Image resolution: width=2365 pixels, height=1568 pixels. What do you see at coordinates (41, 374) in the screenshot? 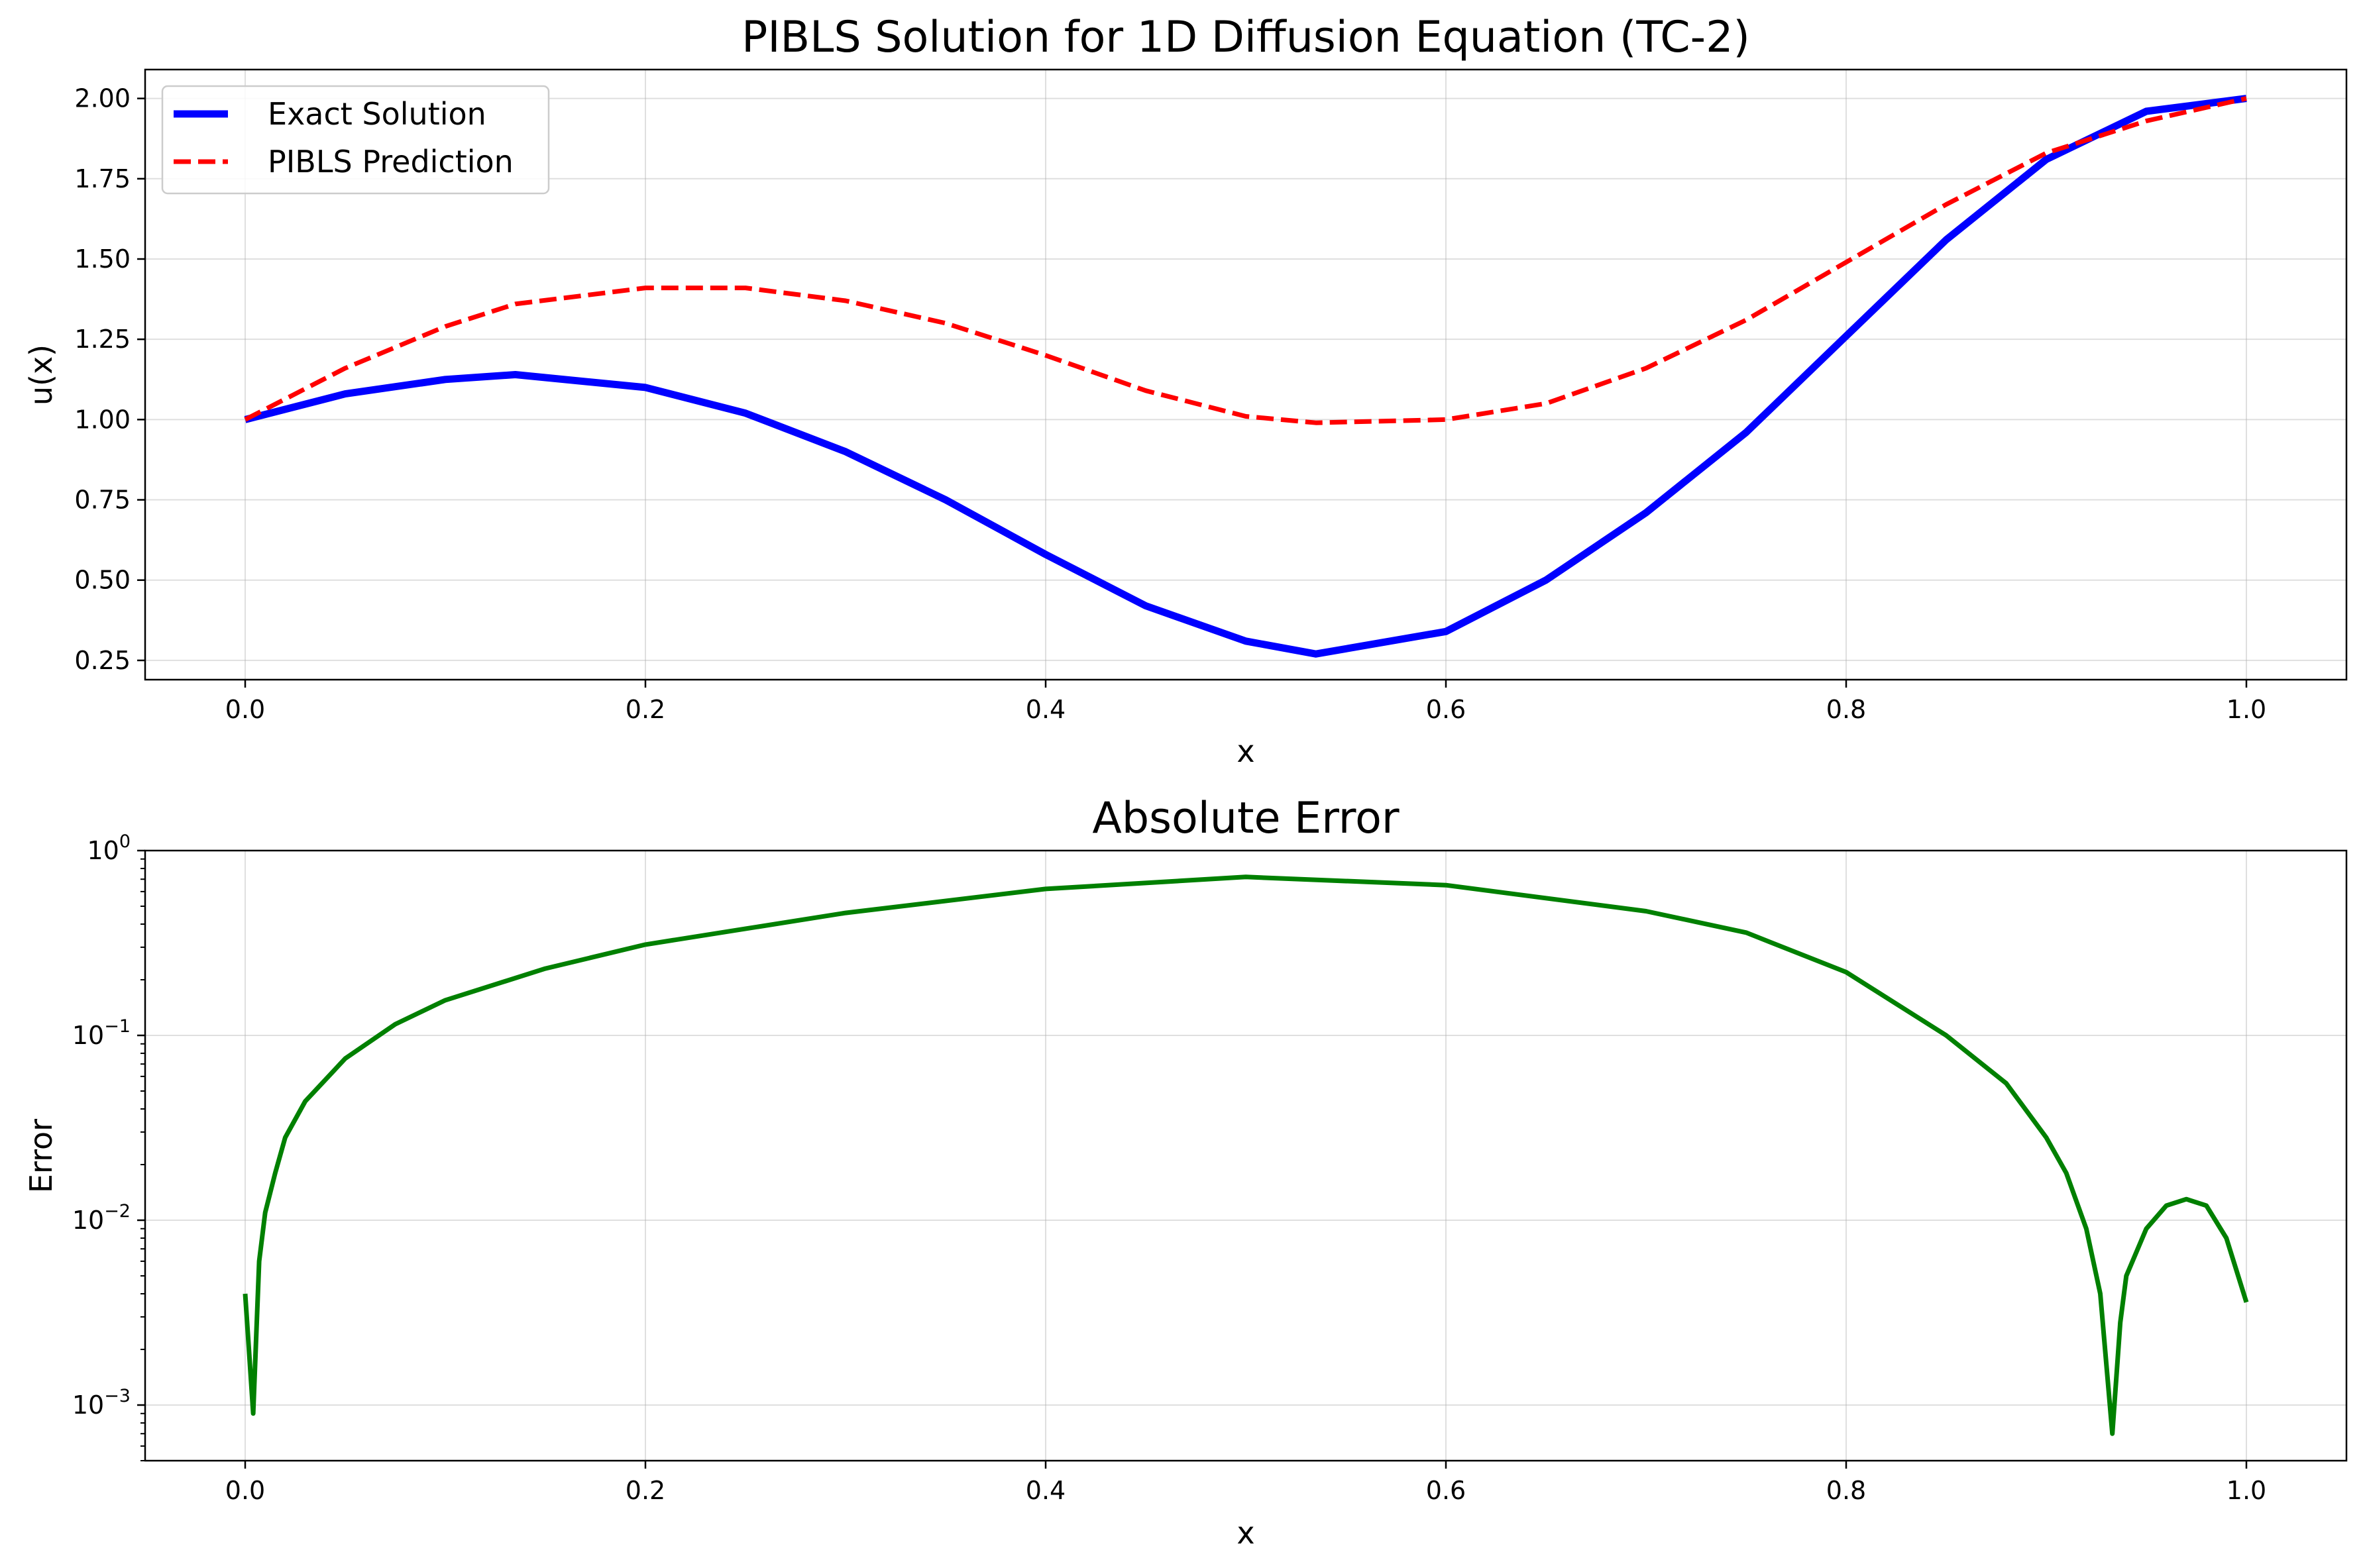
I see `solution-y-axis-label: u(x)` at bounding box center [41, 374].